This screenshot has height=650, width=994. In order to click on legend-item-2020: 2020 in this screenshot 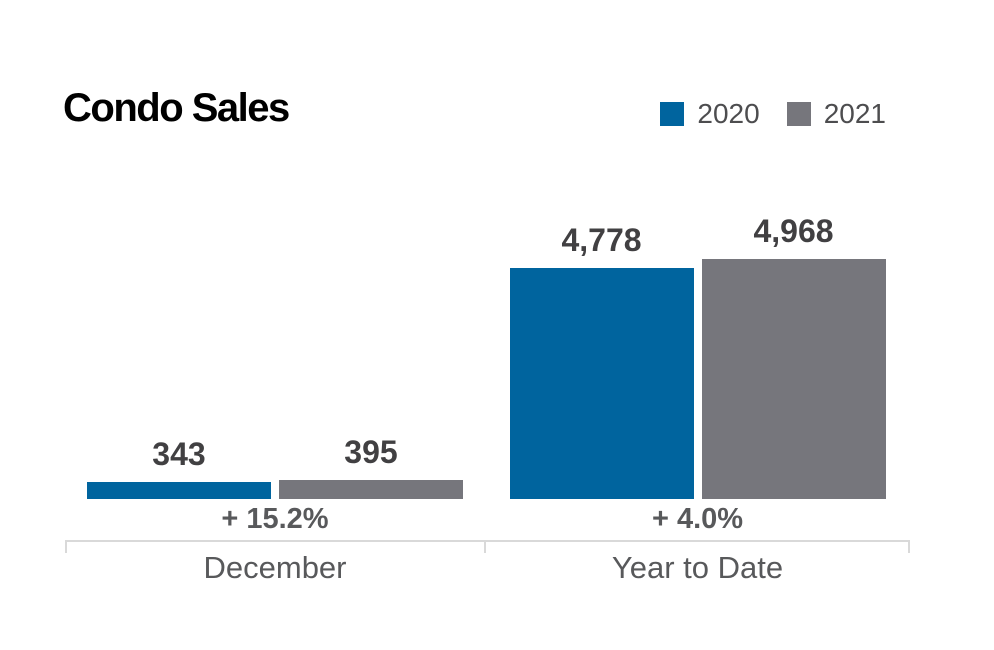, I will do `click(710, 113)`.